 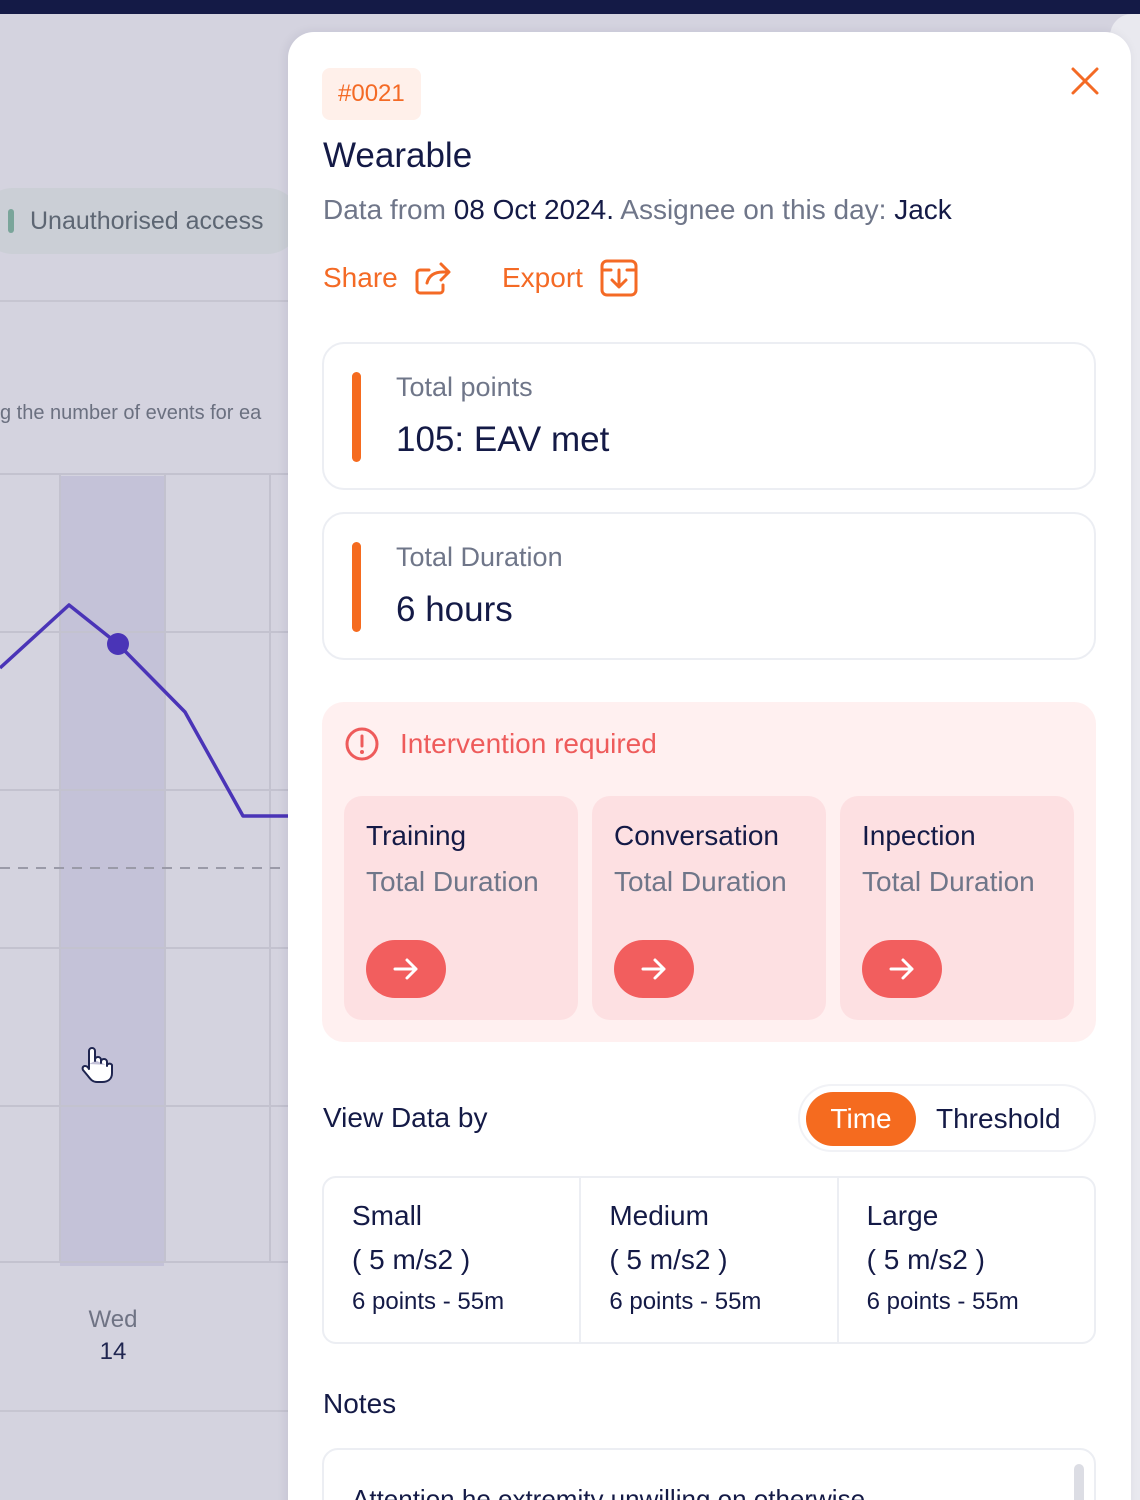 I want to click on events-line-chart, so click(x=150, y=869).